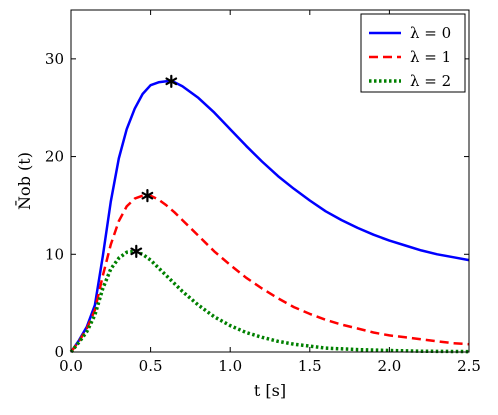 The height and width of the screenshot is (415, 498). Describe the element at coordinates (430, 57) in the screenshot. I see `legend-label-1: λ = 1` at that location.